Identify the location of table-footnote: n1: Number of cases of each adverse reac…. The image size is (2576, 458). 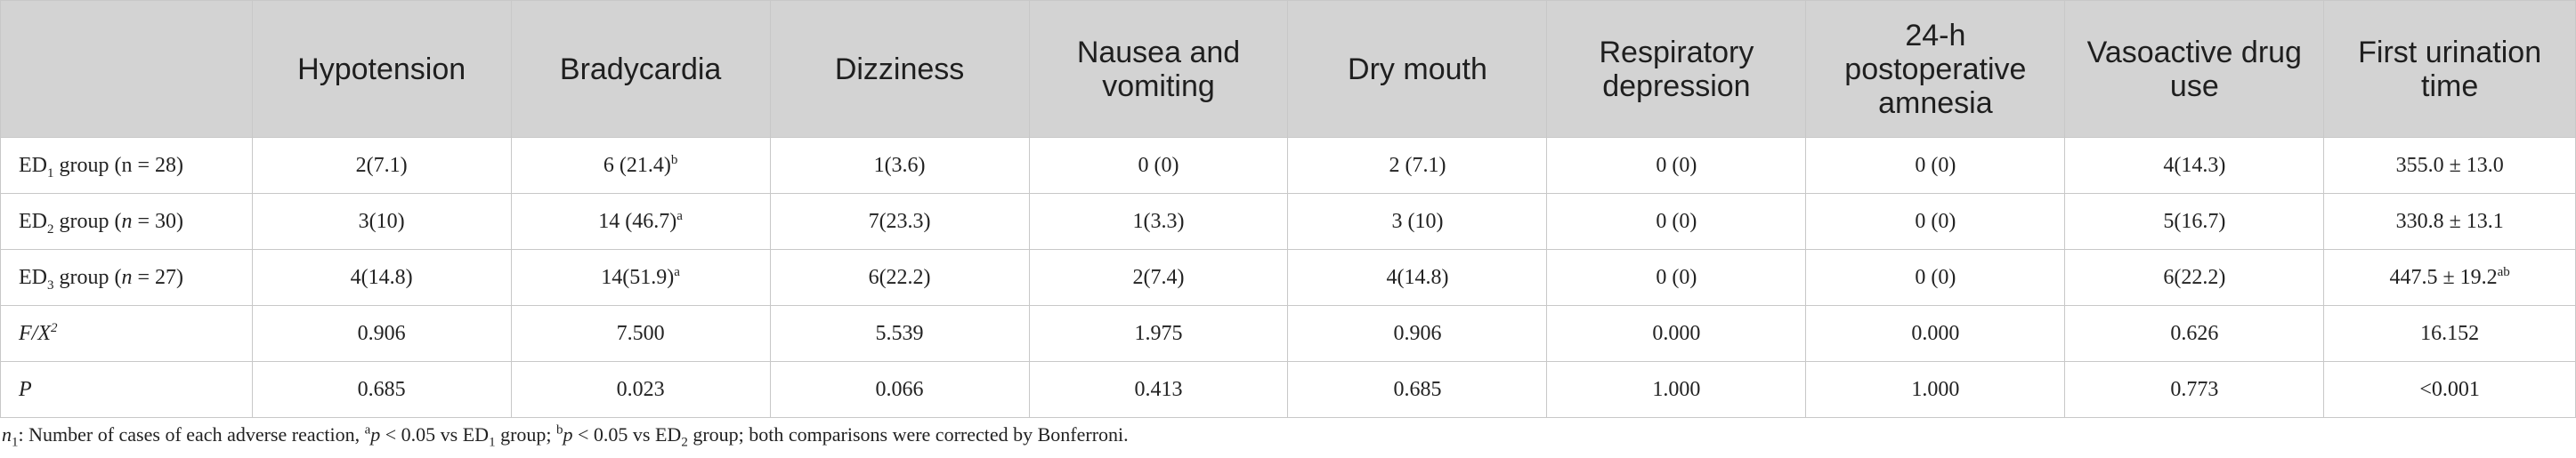
(565, 436).